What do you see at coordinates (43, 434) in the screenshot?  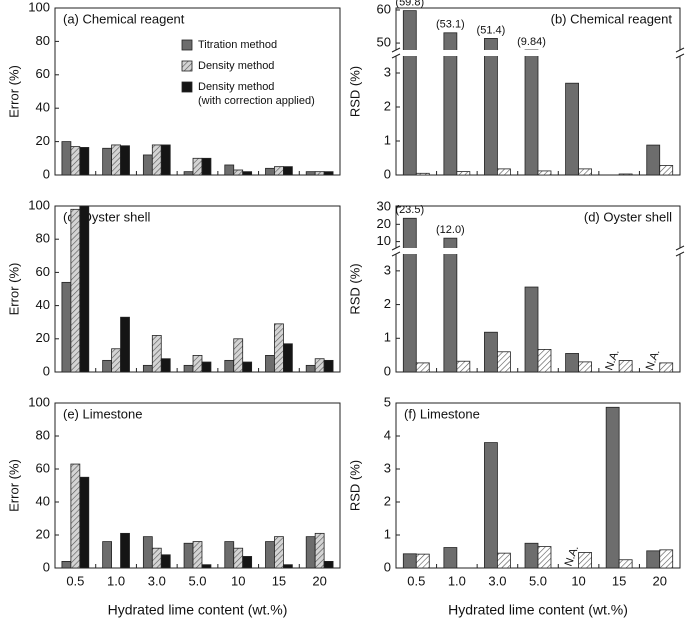 I see `y-tick-label: 80` at bounding box center [43, 434].